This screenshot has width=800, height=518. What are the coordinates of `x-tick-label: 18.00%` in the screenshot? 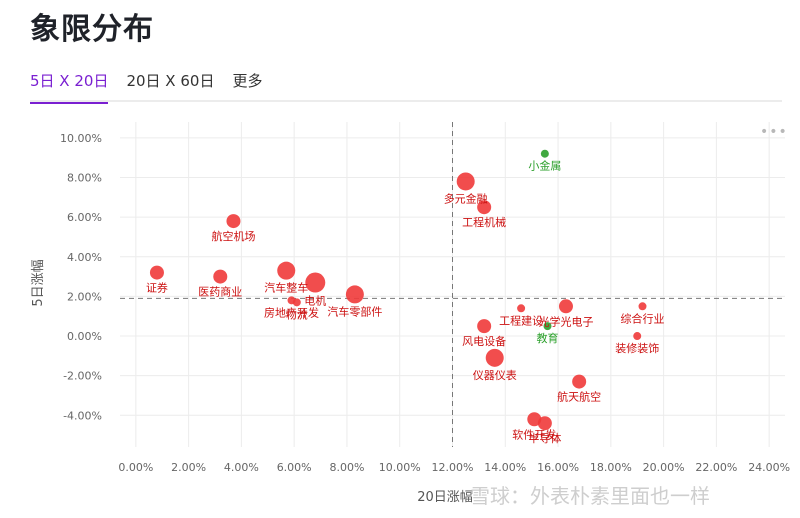 It's located at (611, 467).